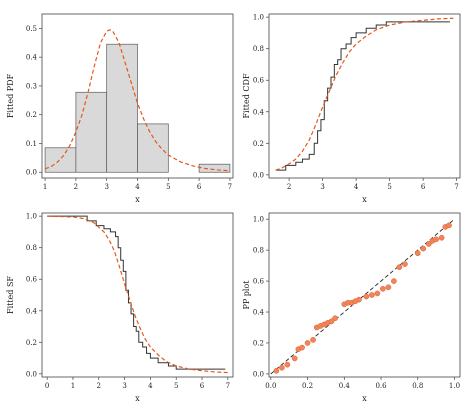 The image size is (474, 417). I want to click on sf-x-tick-label: 4, so click(150, 386).